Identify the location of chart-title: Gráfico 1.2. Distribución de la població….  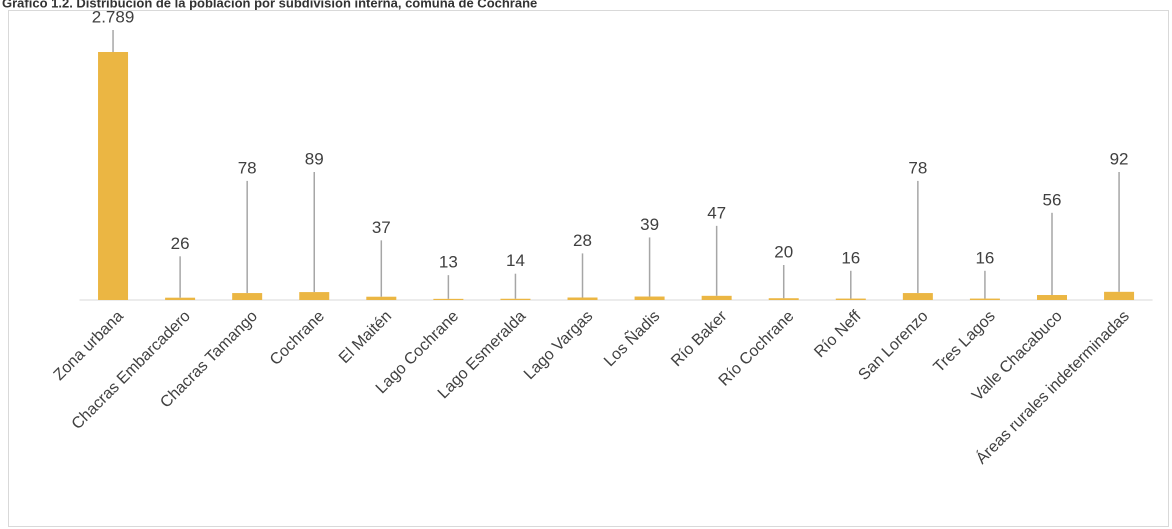
(269, 5).